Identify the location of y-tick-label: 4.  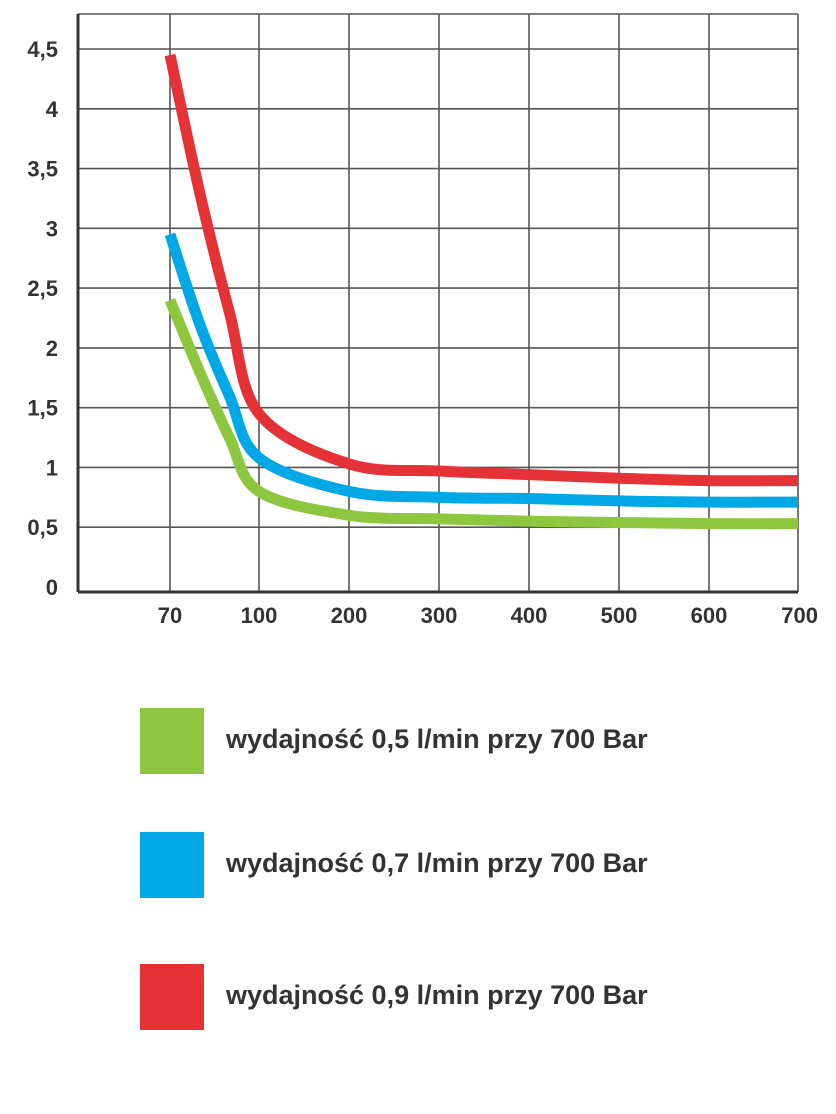
(52, 109).